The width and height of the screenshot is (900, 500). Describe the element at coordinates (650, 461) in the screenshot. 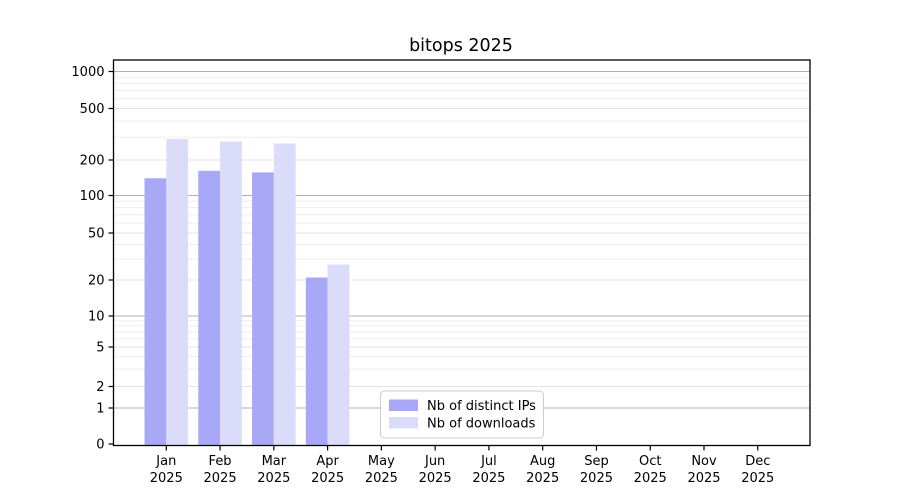

I see `x-tick-label-month: Oct` at that location.